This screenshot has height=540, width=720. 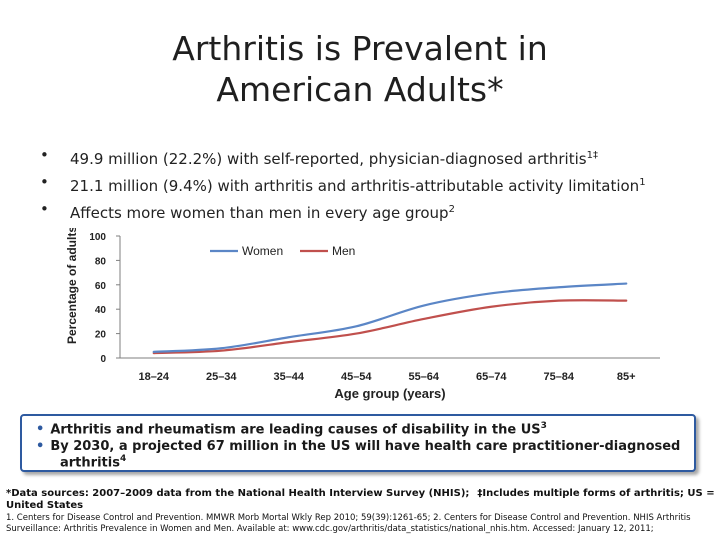 What do you see at coordinates (360, 48) in the screenshot?
I see `title-line-1: Arthritis is Prevalent in` at bounding box center [360, 48].